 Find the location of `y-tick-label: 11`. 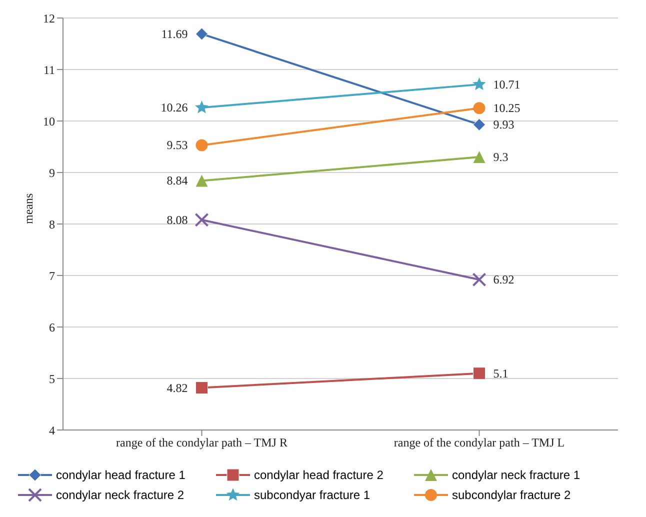

y-tick-label: 11 is located at coordinates (49, 69).